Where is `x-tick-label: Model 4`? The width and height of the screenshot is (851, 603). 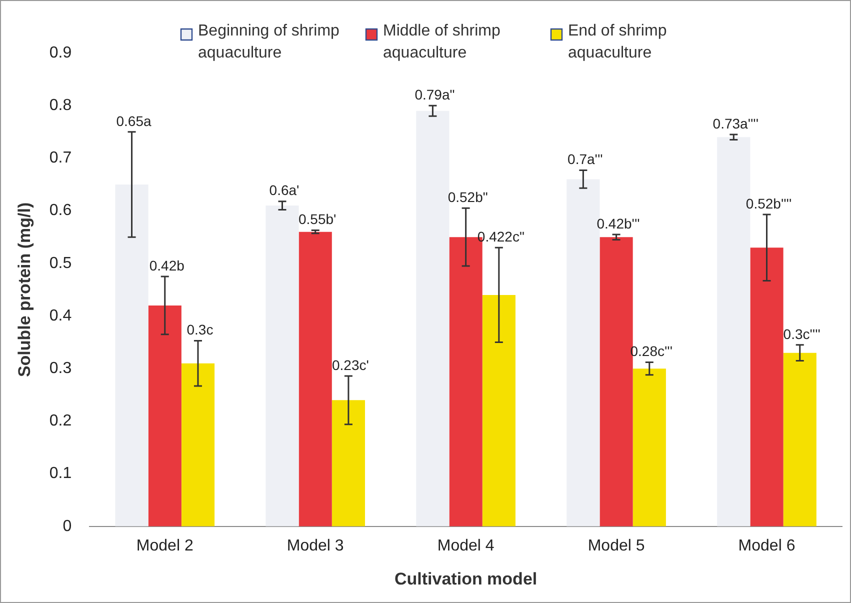 x-tick-label: Model 4 is located at coordinates (465, 545).